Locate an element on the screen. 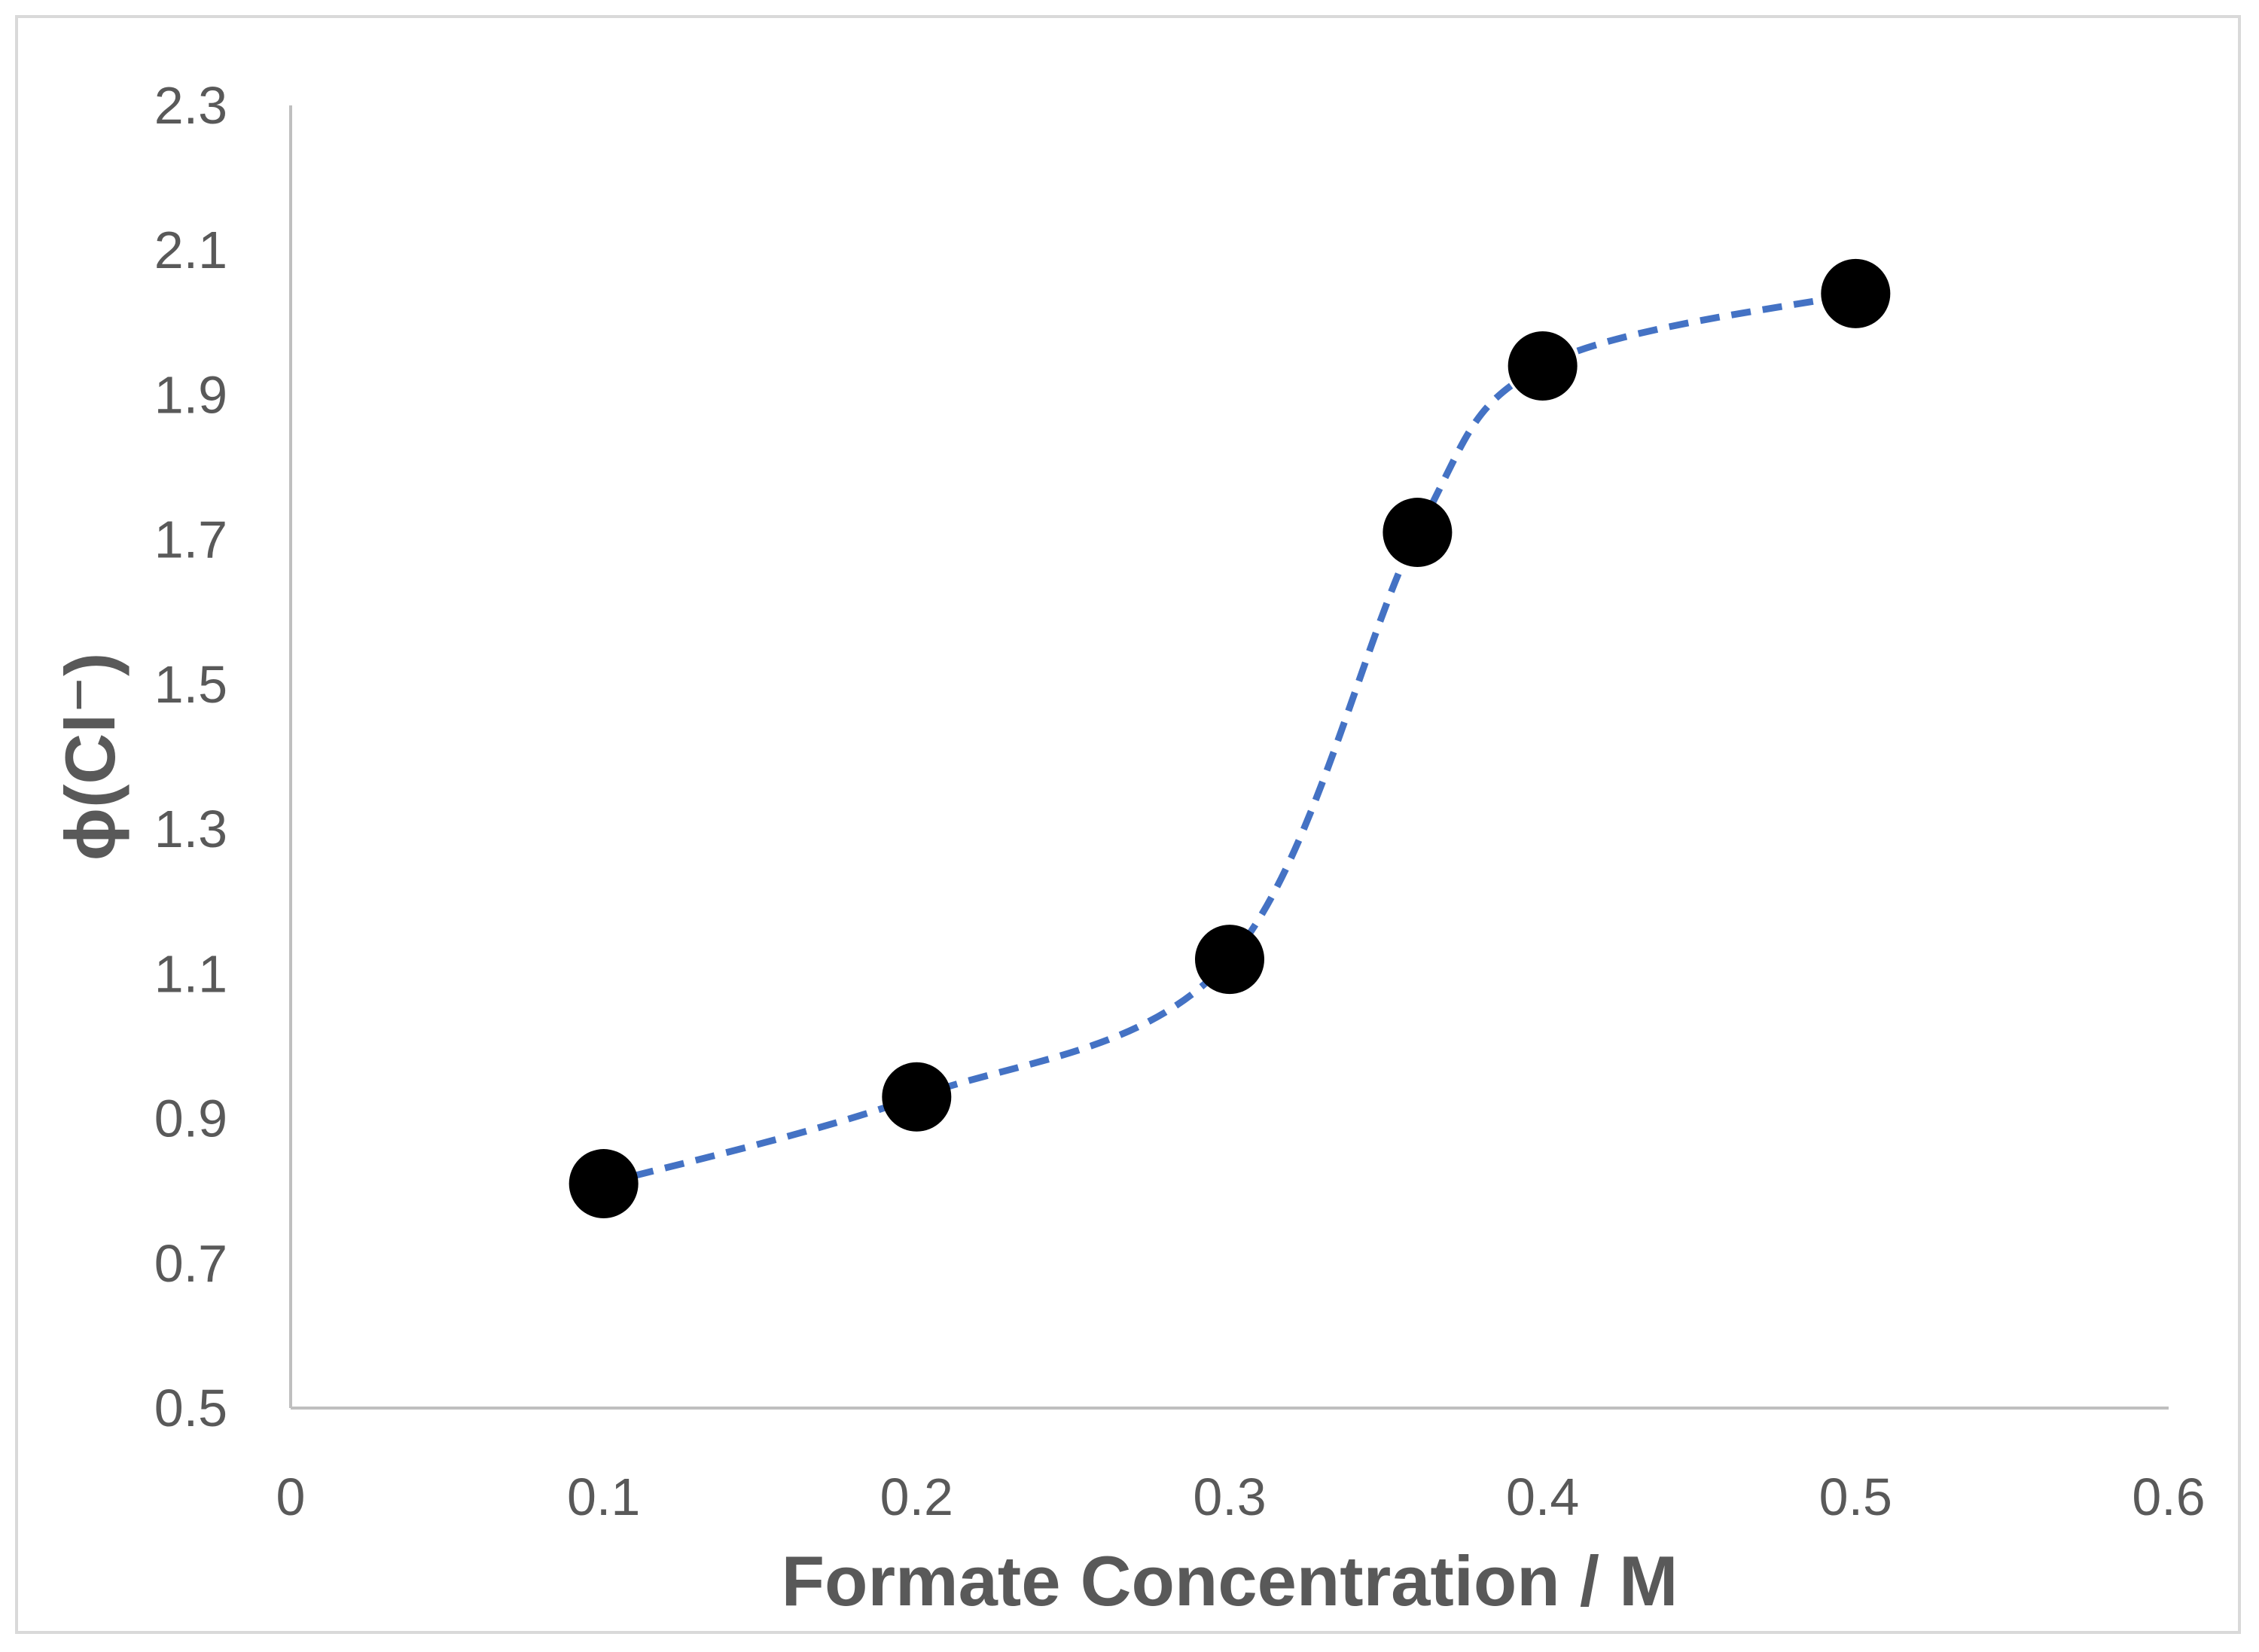 Image resolution: width=2259 pixels, height=1652 pixels. y-tick-label: 1.9 is located at coordinates (190, 395).